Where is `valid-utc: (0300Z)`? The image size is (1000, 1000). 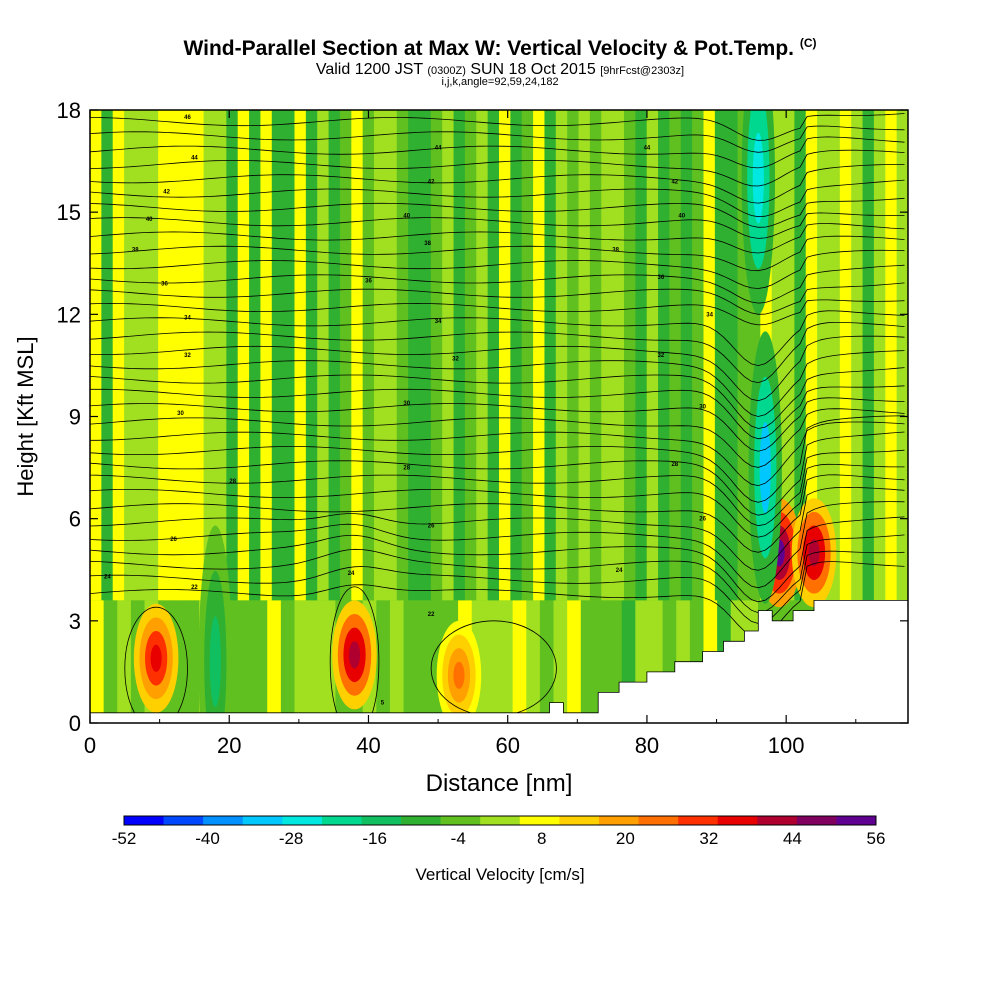
valid-utc: (0300Z) is located at coordinates (446, 71).